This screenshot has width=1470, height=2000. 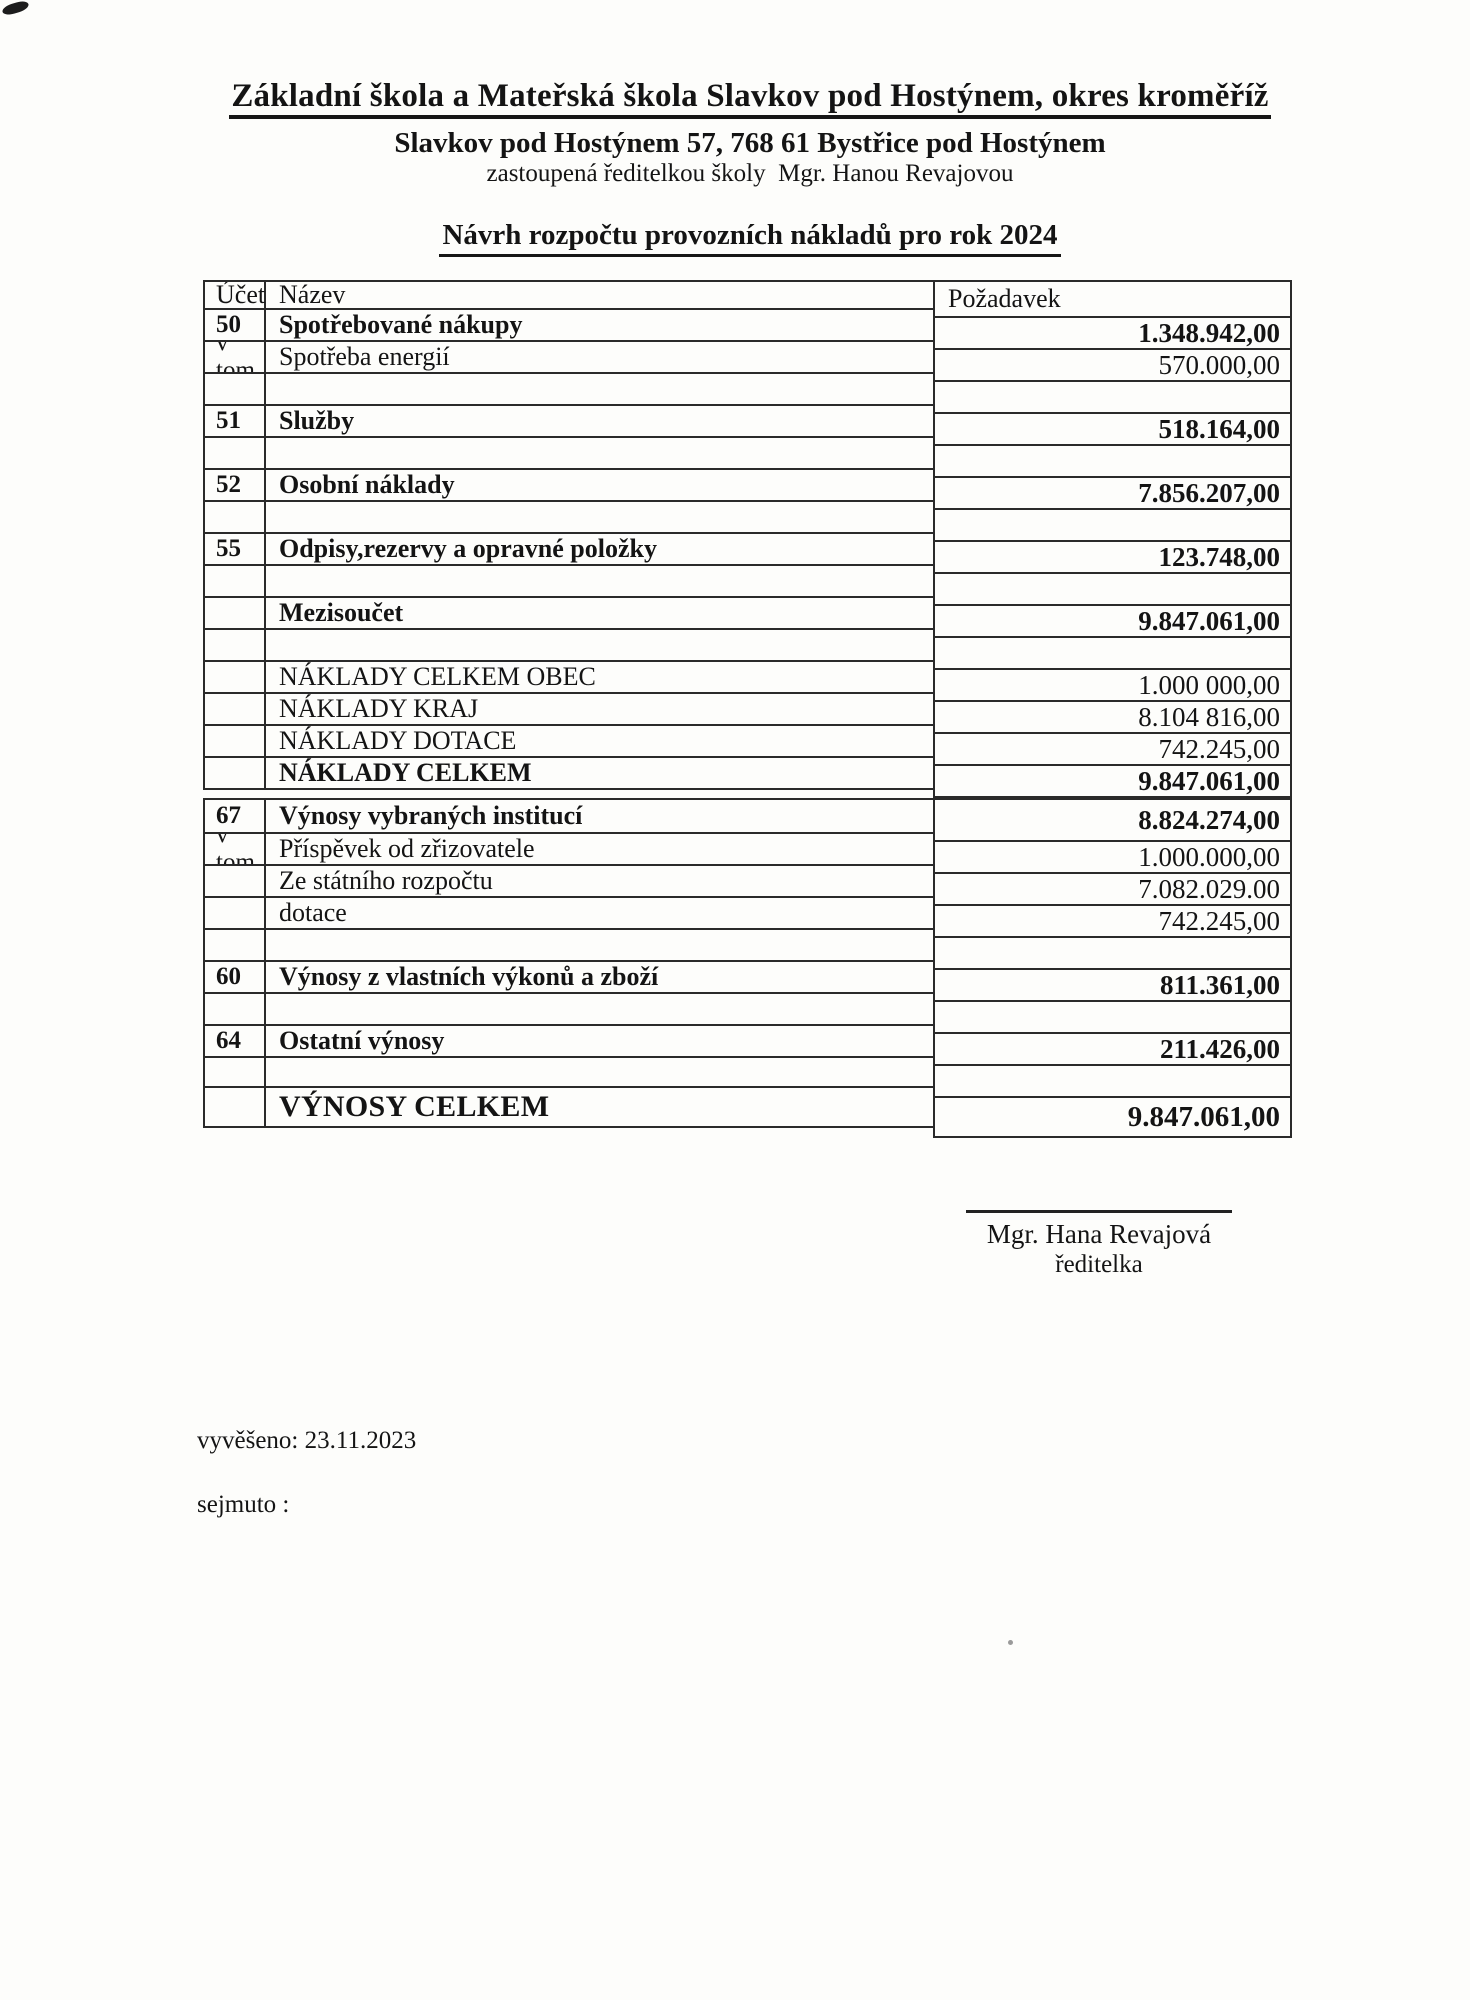 I want to click on value-row: 518.164,00, so click(x=1112, y=430).